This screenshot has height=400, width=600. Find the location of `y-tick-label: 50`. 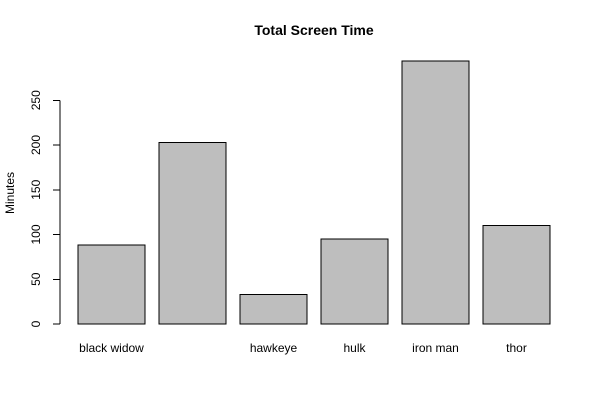

y-tick-label: 50 is located at coordinates (36, 279).